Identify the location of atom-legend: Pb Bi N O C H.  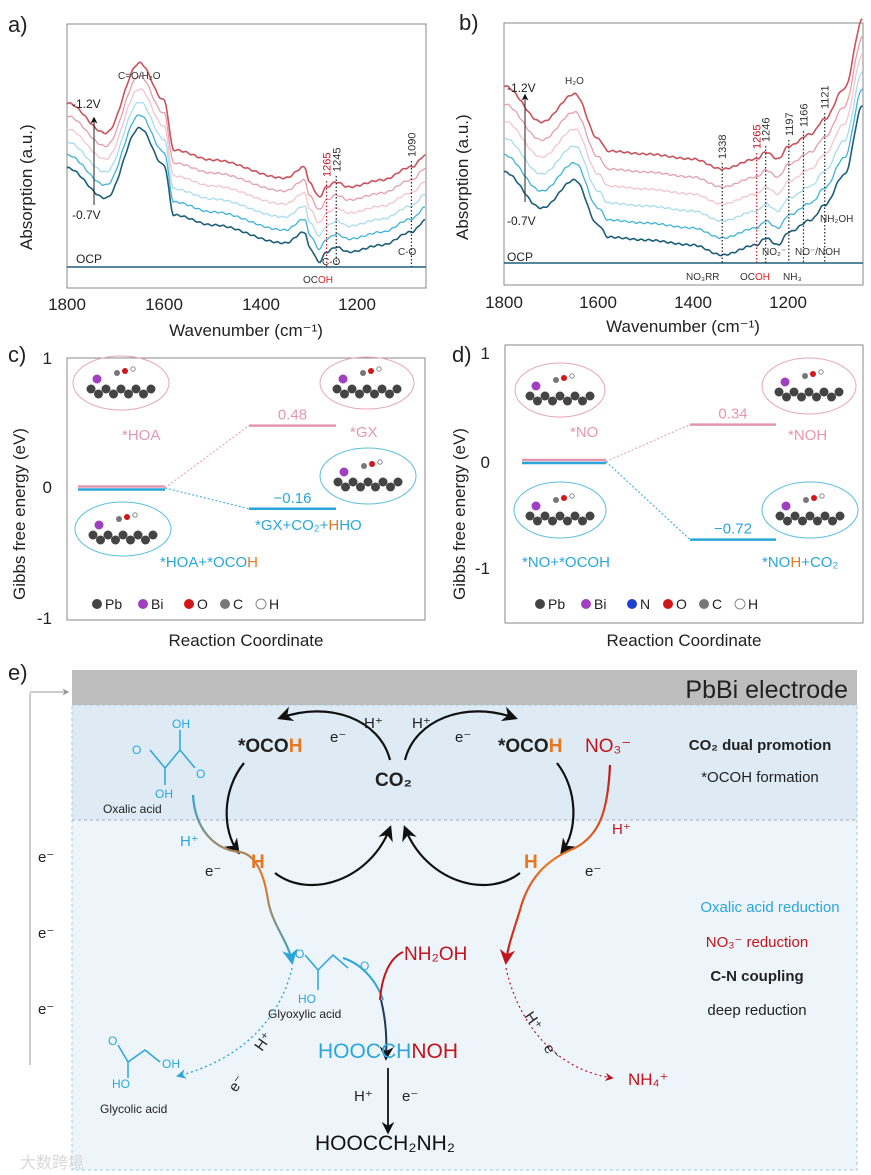
(646, 604).